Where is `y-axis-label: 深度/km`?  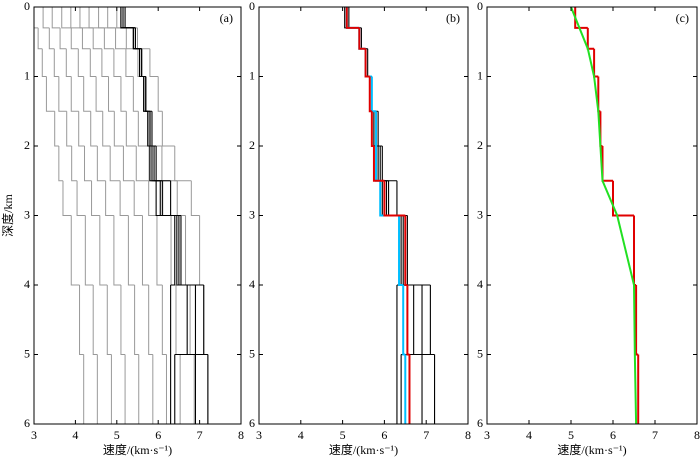 y-axis-label: 深度/km is located at coordinates (7, 215).